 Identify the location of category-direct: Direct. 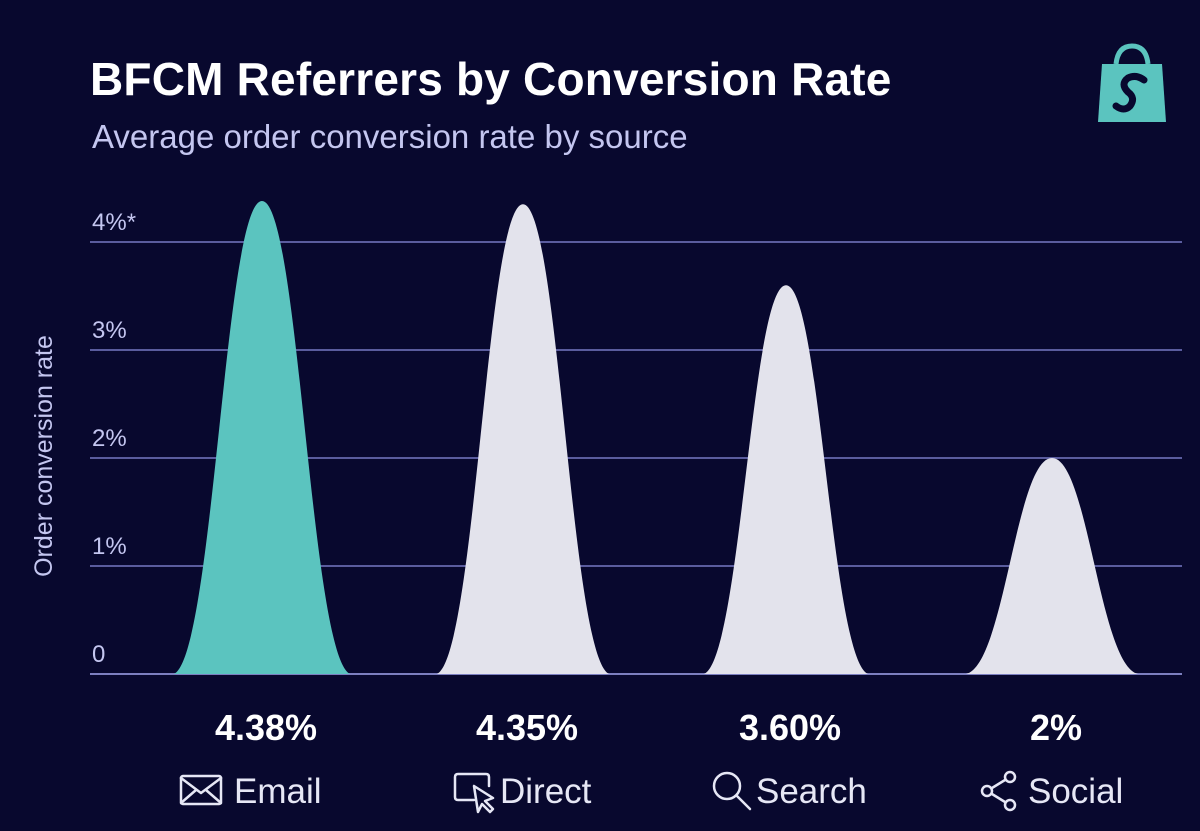
(522, 793).